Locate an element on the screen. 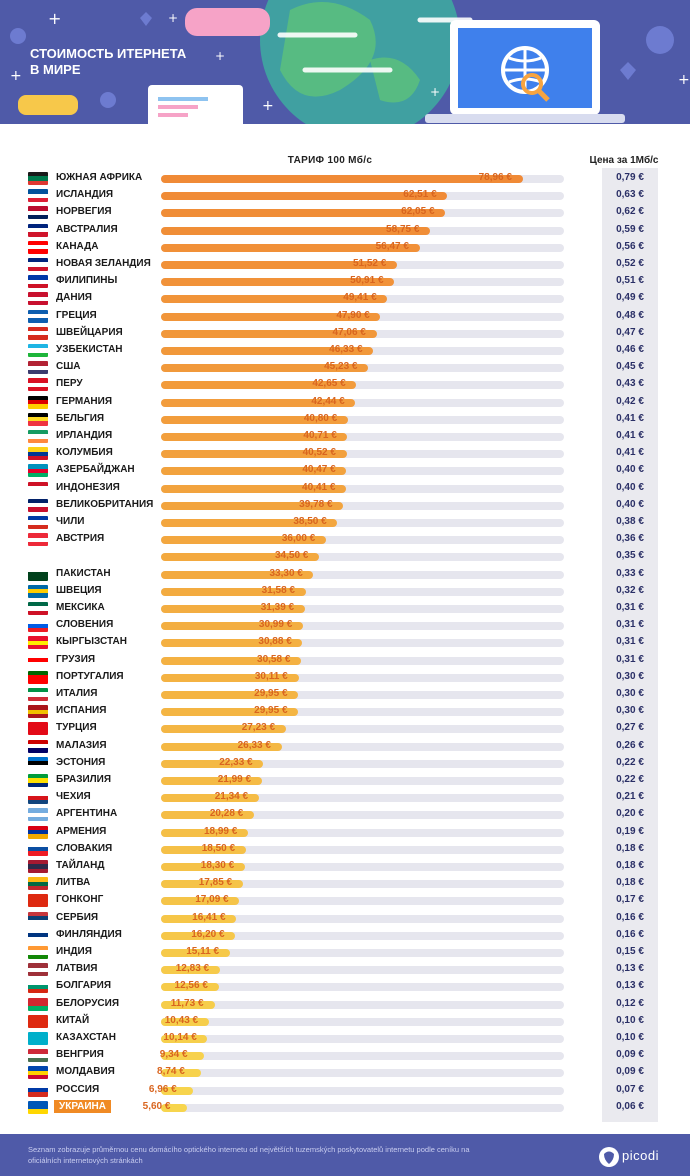  chart-row: ГЕРМАНИЯ 42,44 € 0,42 € is located at coordinates (345, 402).